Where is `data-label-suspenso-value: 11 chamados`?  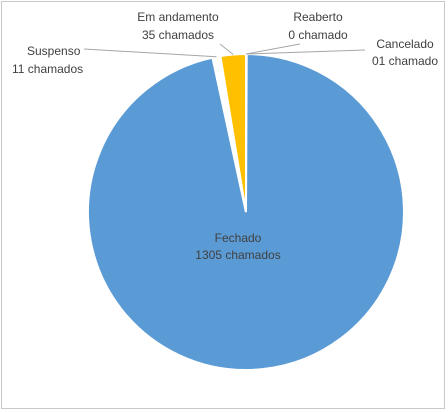 data-label-suspenso-value: 11 chamados is located at coordinates (47, 69).